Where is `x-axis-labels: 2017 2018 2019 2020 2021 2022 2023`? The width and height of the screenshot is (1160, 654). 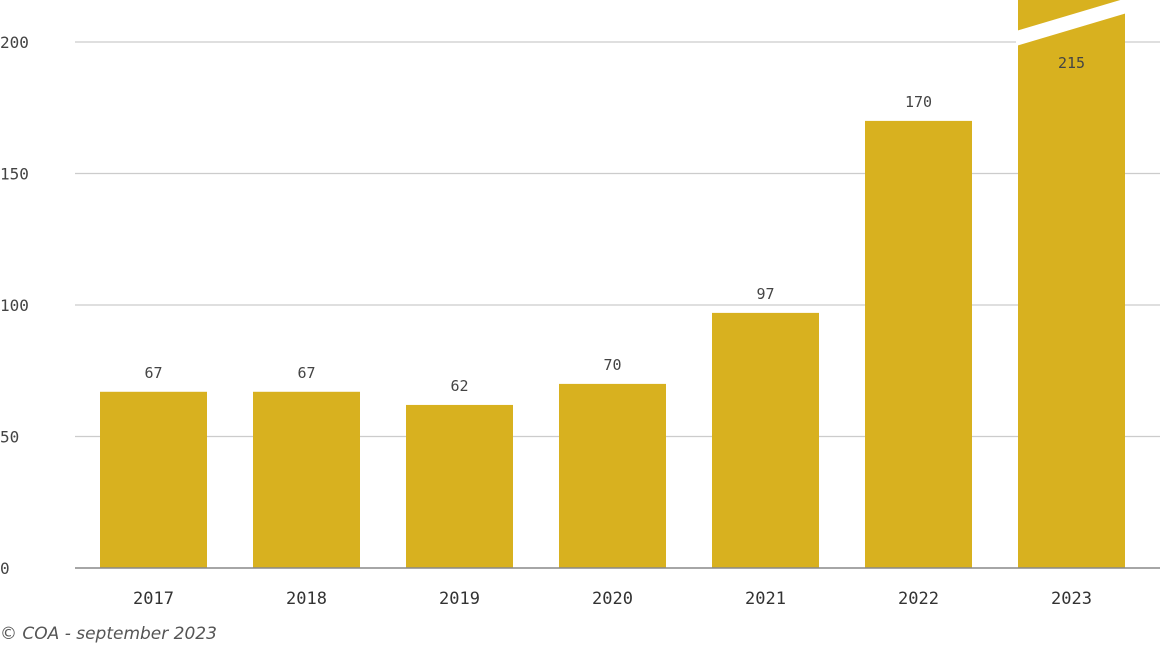 x-axis-labels: 2017 2018 2019 2020 2021 2022 2023 is located at coordinates (612, 599).